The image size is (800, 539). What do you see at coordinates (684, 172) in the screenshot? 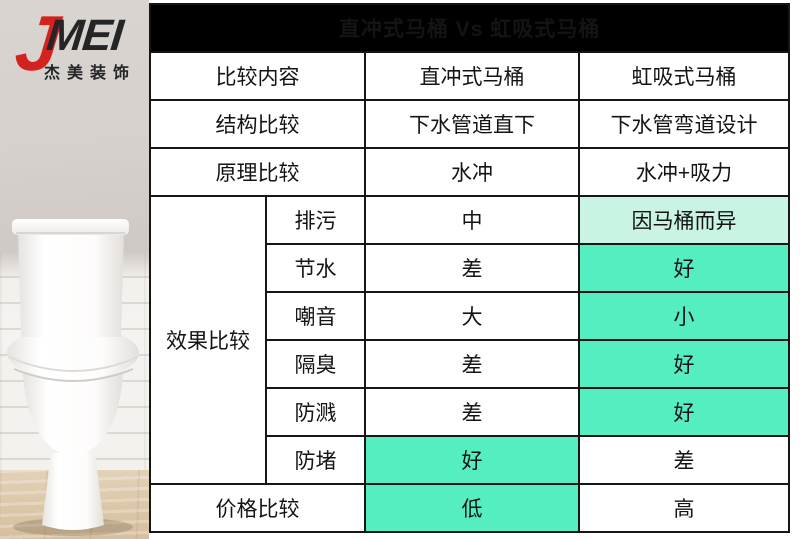
I see `principle-siphon-value: 水冲+吸力` at bounding box center [684, 172].